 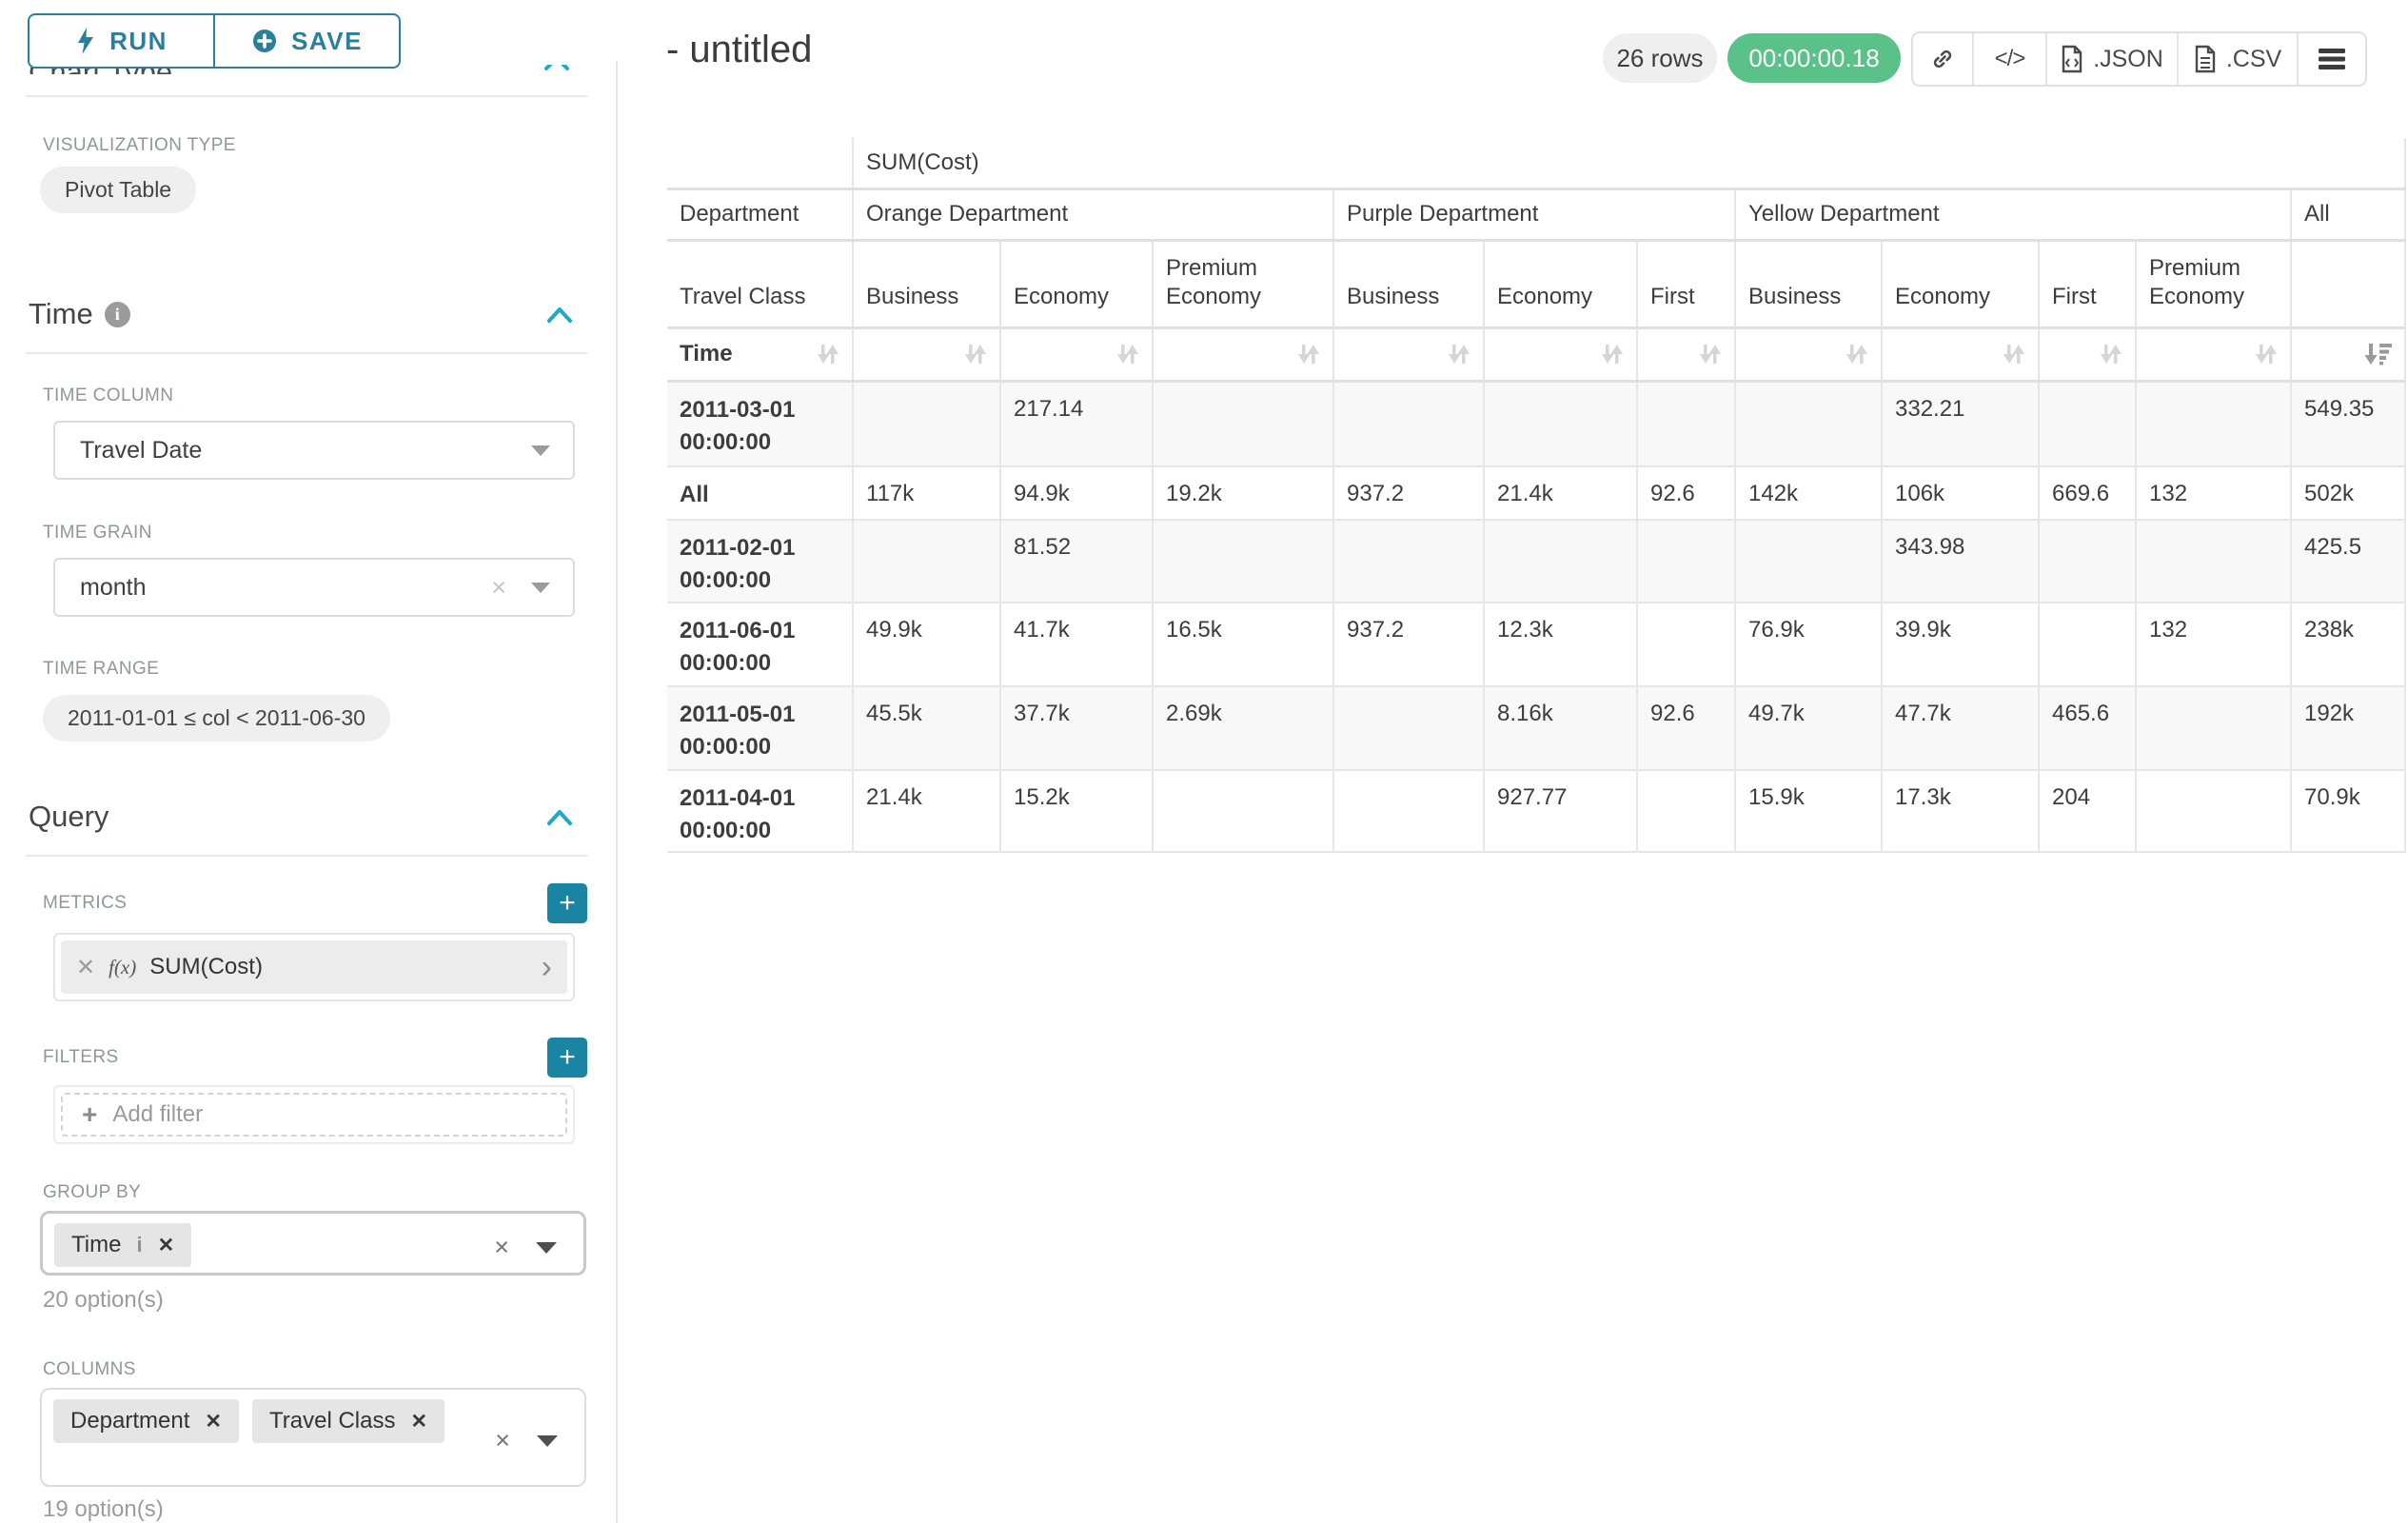 What do you see at coordinates (2113, 59) in the screenshot?
I see `export-json-button: .JSON` at bounding box center [2113, 59].